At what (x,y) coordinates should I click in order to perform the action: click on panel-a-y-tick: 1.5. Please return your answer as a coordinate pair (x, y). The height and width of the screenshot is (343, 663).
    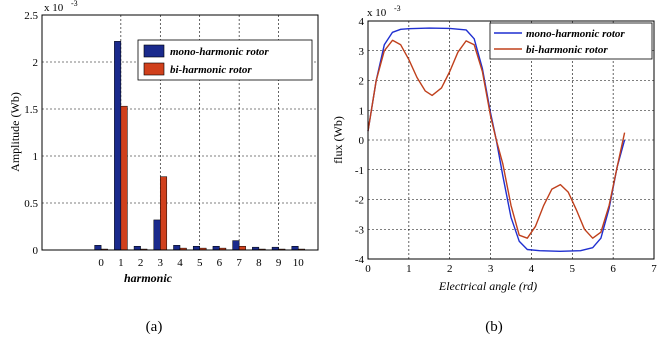
    Looking at the image, I should click on (31, 110).